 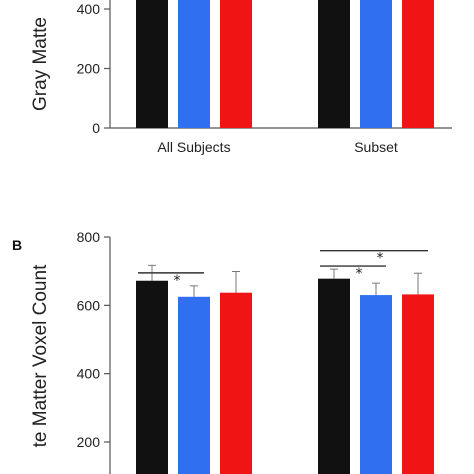 I want to click on category-label: All Subjects, so click(x=193, y=147).